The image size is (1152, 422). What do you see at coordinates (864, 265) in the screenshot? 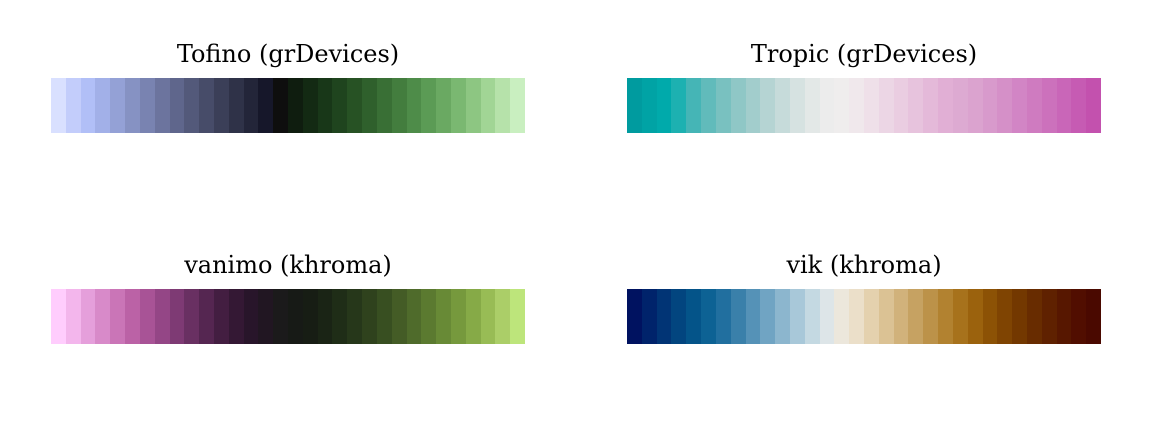
I see `palette-title: vik (khroma)` at bounding box center [864, 265].